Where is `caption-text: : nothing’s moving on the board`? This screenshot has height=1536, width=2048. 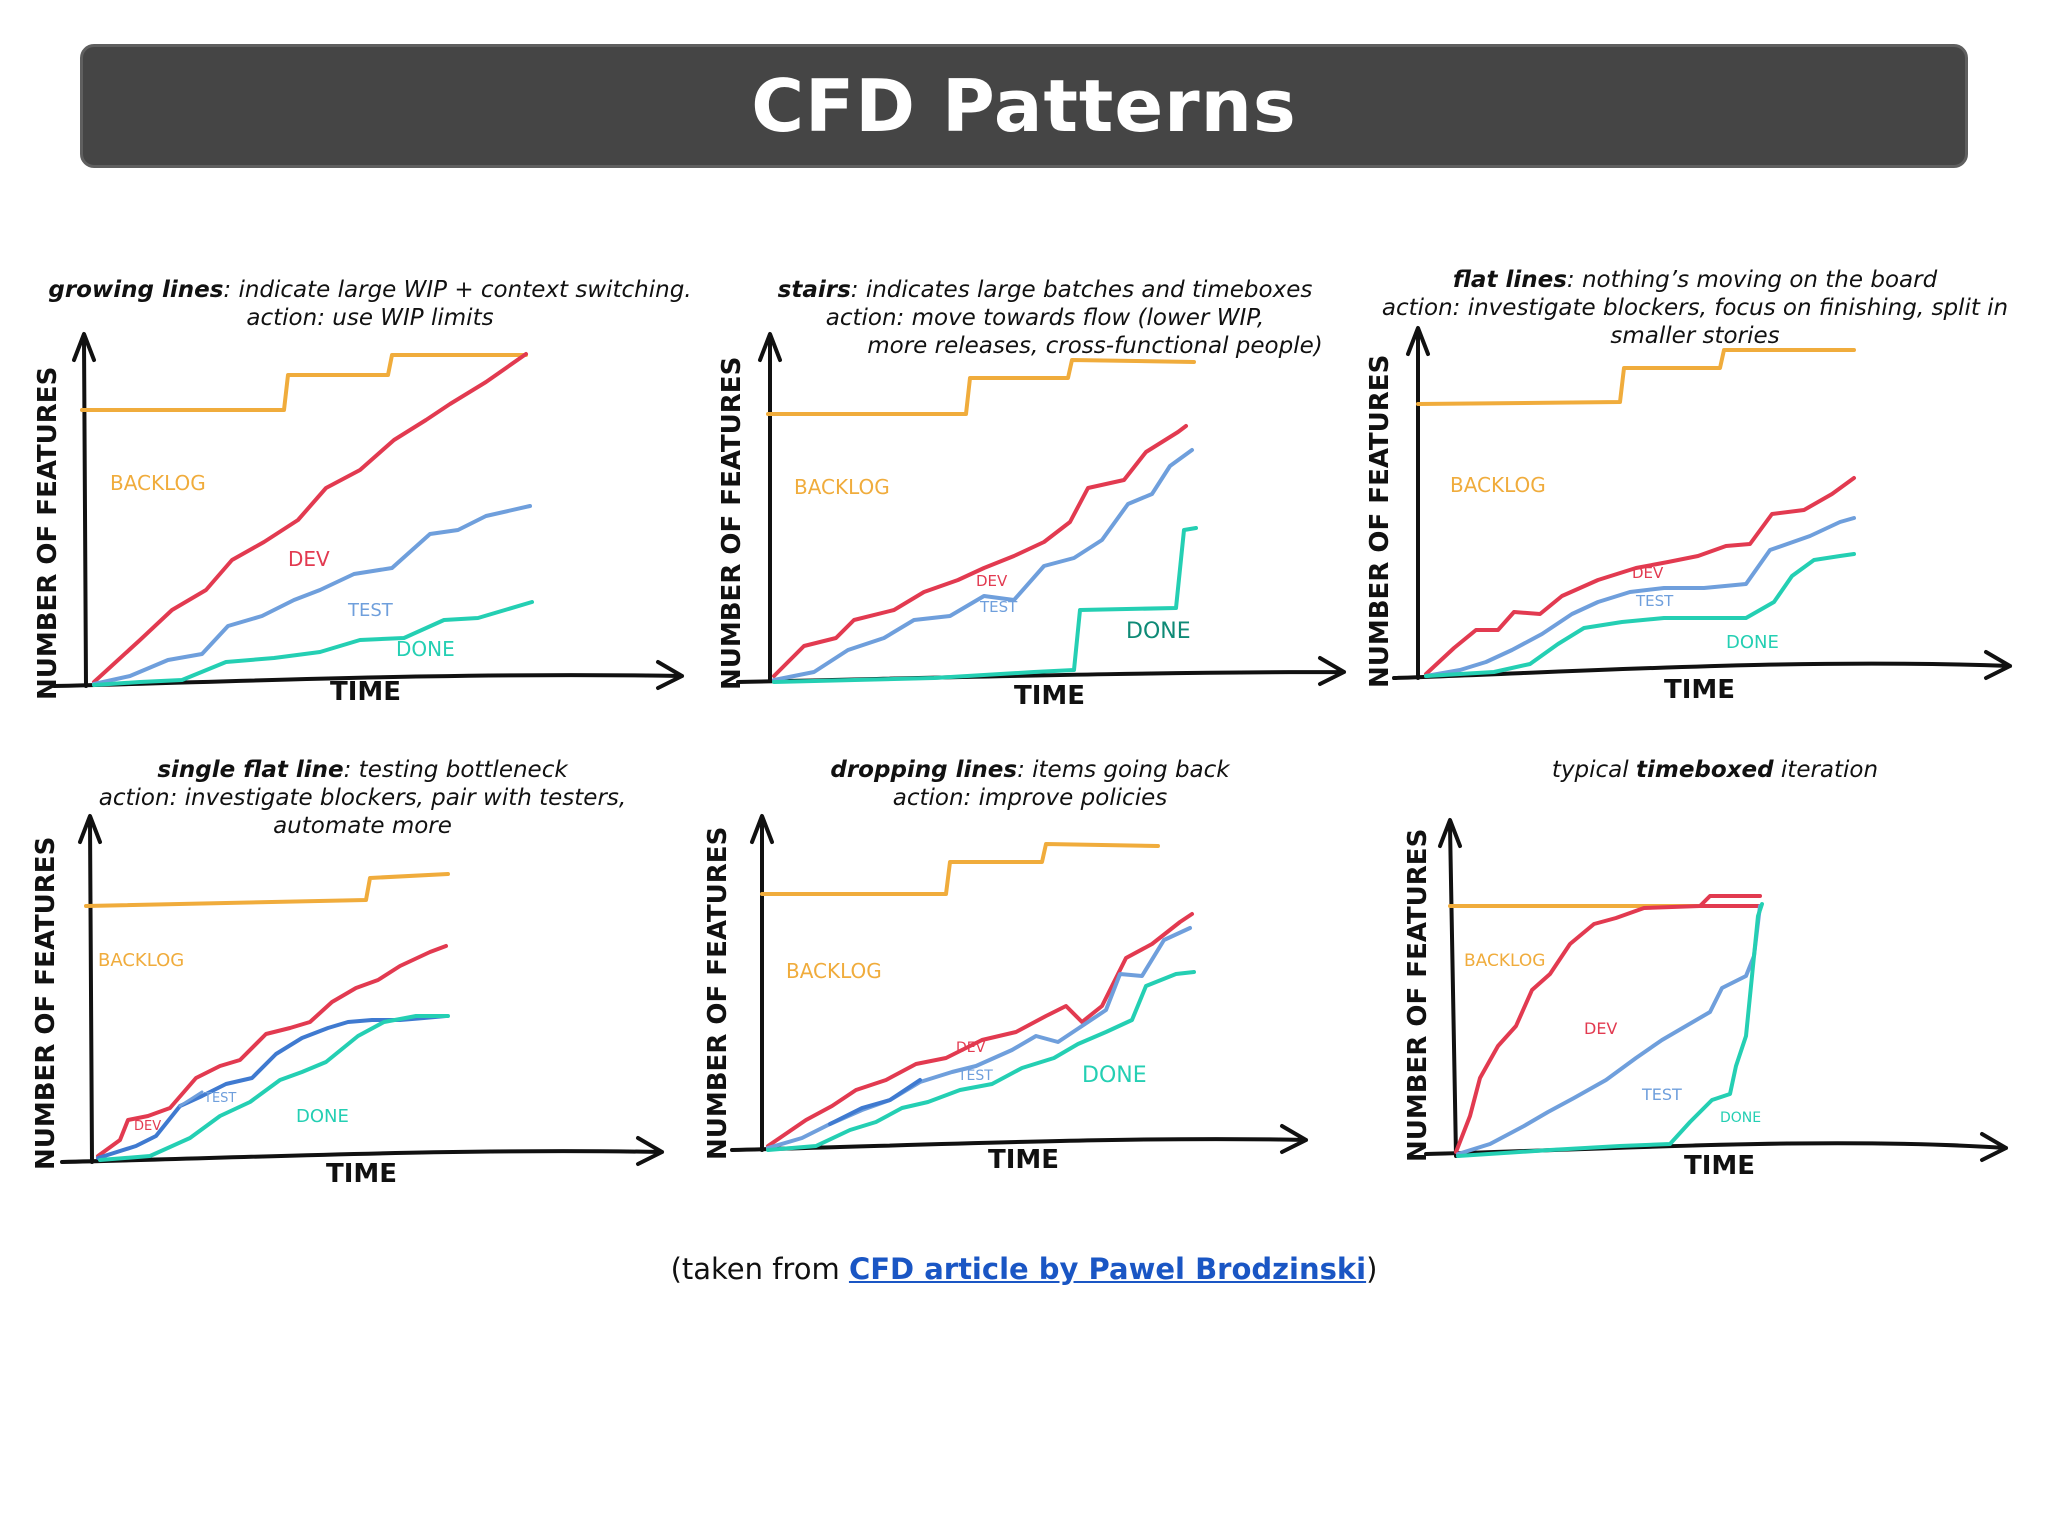 caption-text: : nothing’s moving on the board is located at coordinates (1752, 280).